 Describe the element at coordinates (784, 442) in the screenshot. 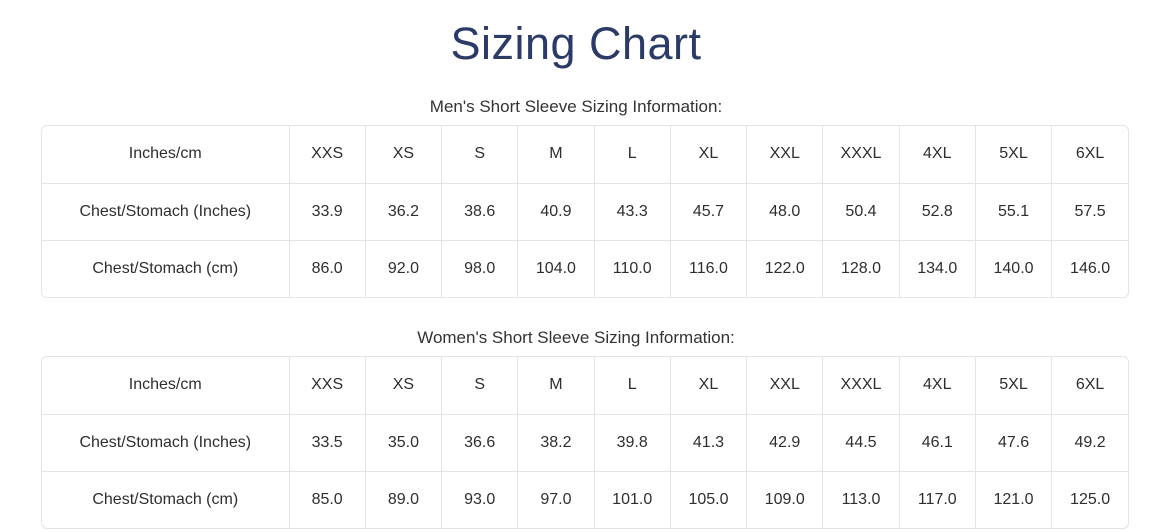

I see `size-value-cell: 42.9` at that location.